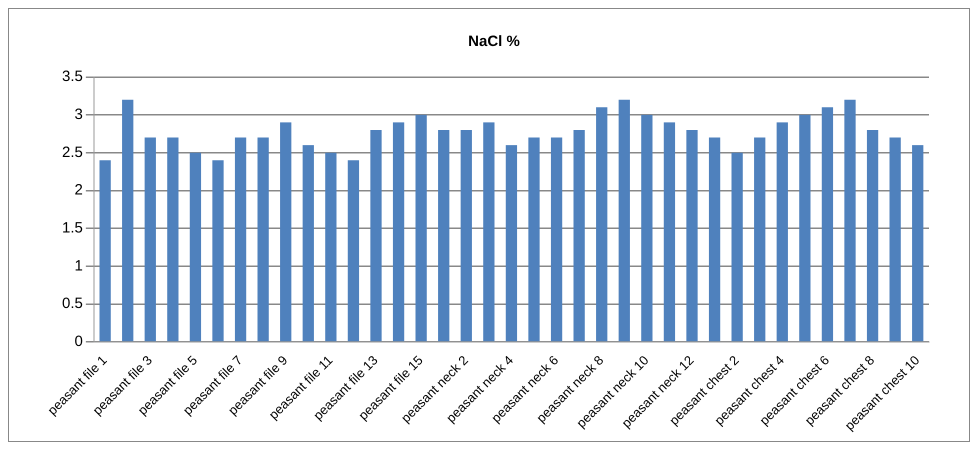 The width and height of the screenshot is (980, 450). Describe the element at coordinates (72, 77) in the screenshot. I see `y-tick-label: 3.5` at that location.